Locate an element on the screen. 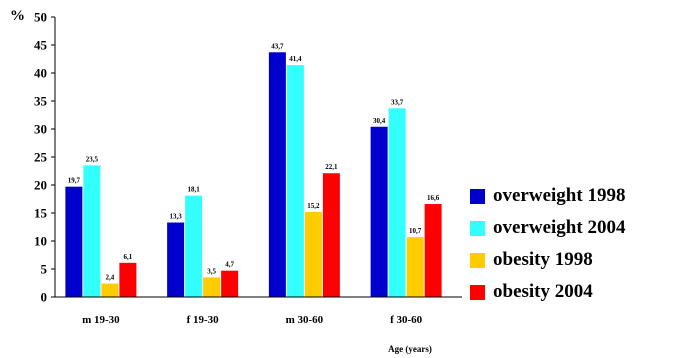  y-ticks-group: 0 5 10 15 20 25 30 35 40 45 50 is located at coordinates (44, 157).